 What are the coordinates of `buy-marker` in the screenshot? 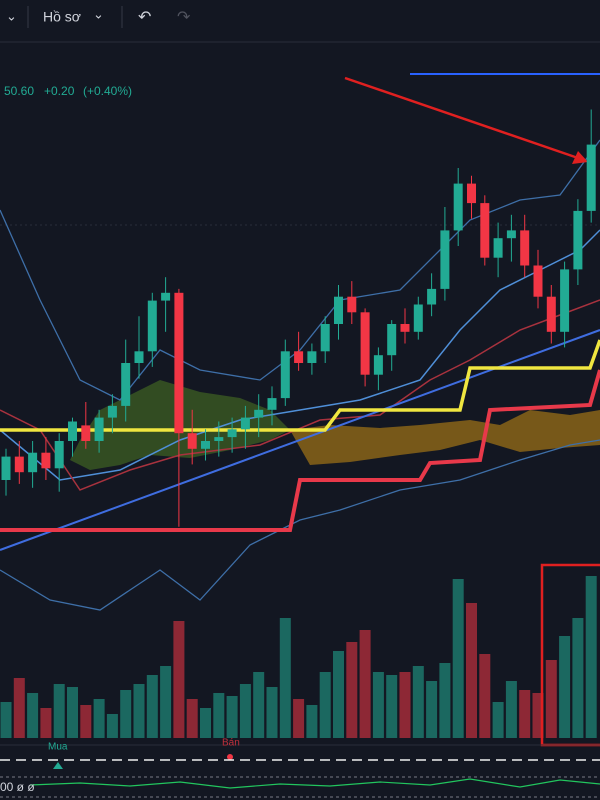 It's located at (58, 765).